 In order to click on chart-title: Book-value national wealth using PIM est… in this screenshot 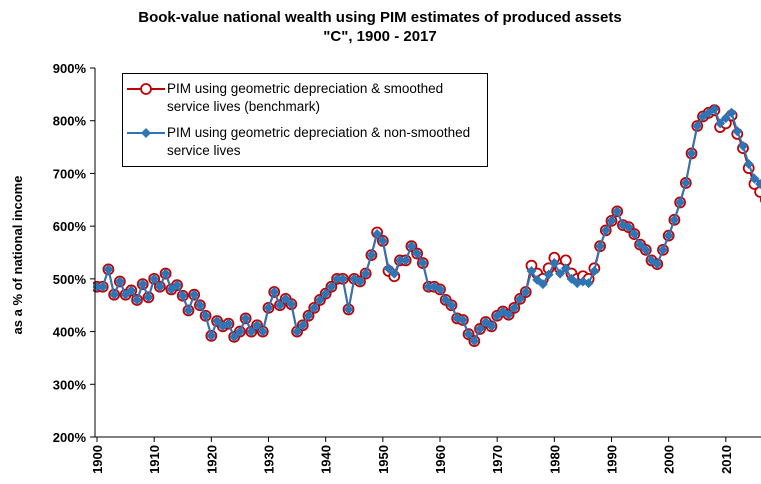, I will do `click(379, 27)`.